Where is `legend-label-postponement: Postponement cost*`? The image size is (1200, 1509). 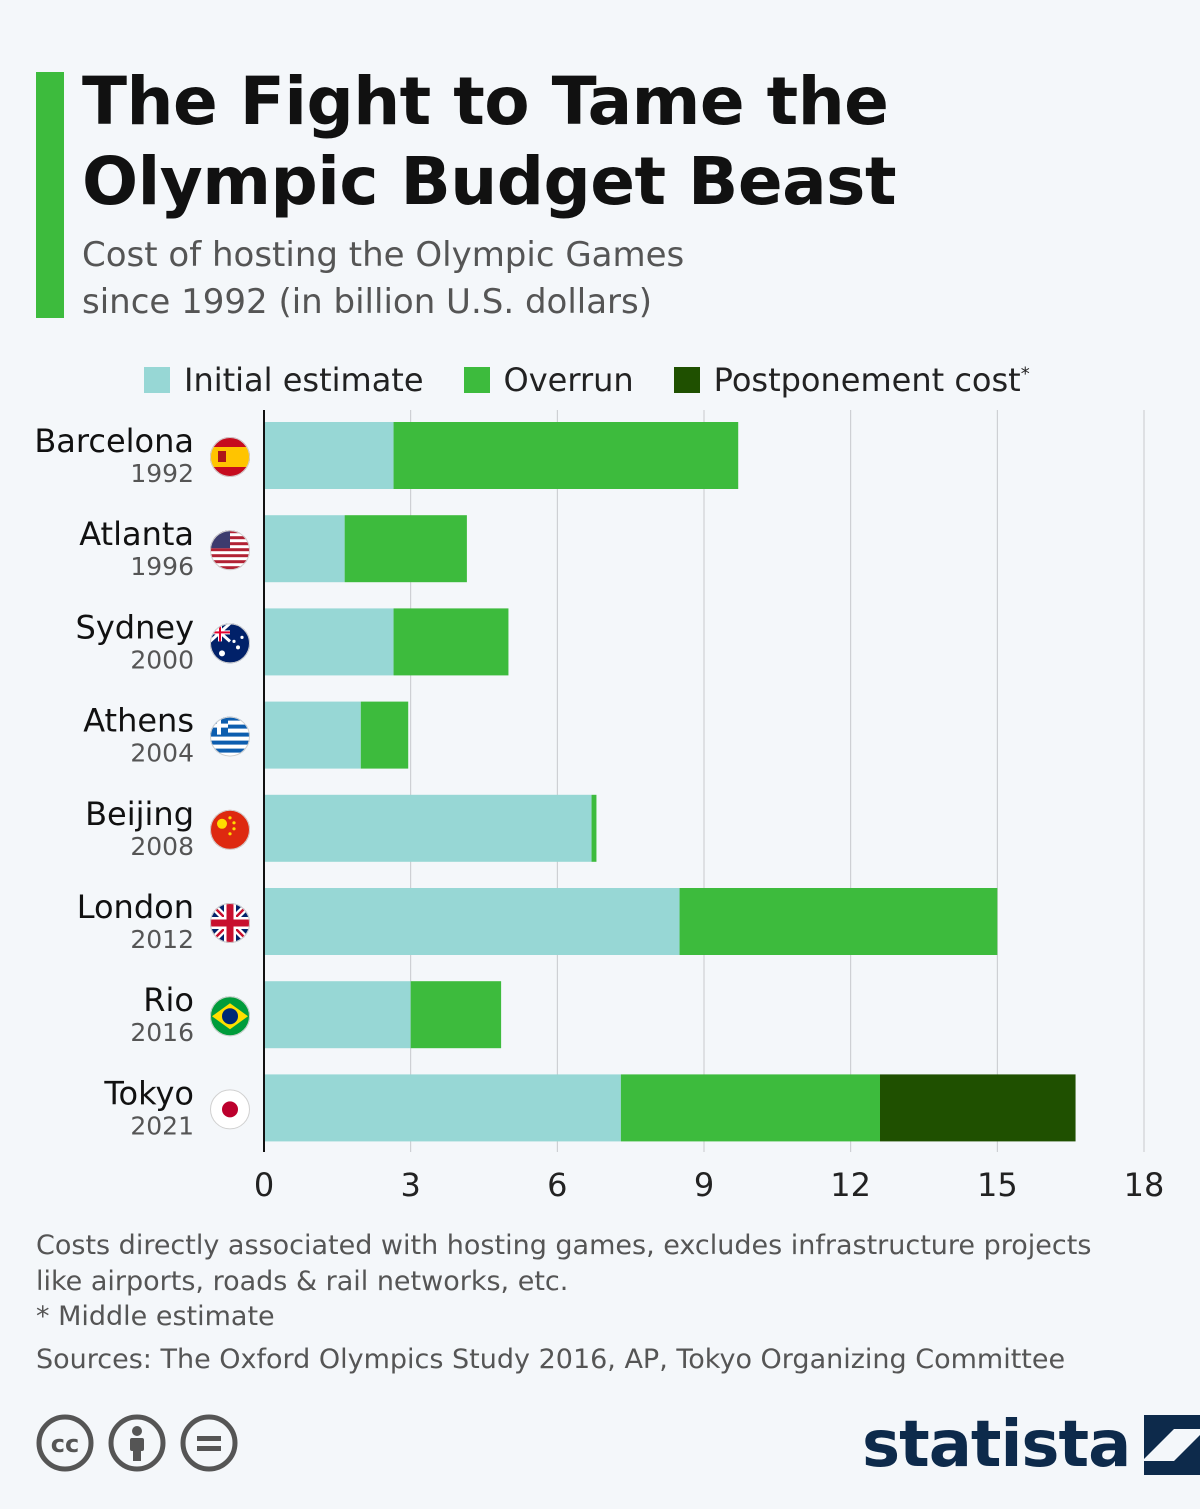 legend-label-postponement: Postponement cost* is located at coordinates (872, 380).